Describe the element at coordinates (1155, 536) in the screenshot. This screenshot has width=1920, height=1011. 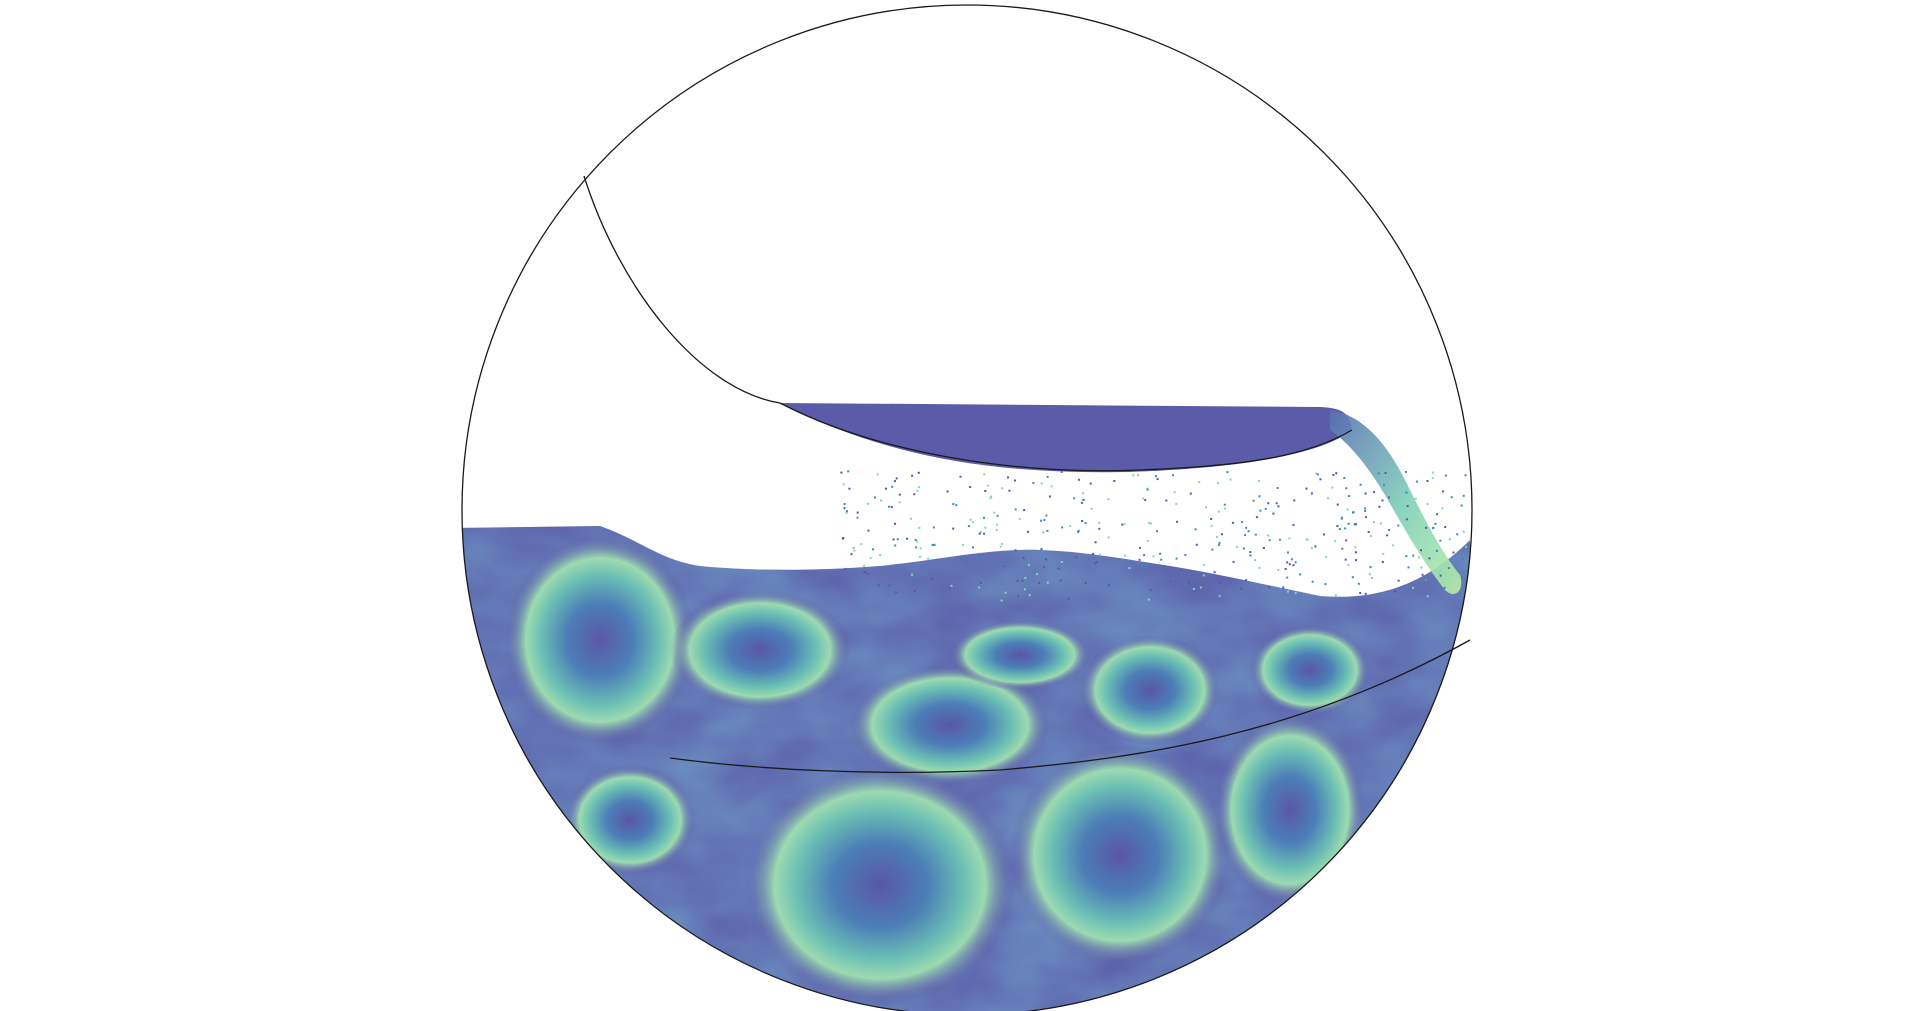
I see `spray-droplets` at that location.